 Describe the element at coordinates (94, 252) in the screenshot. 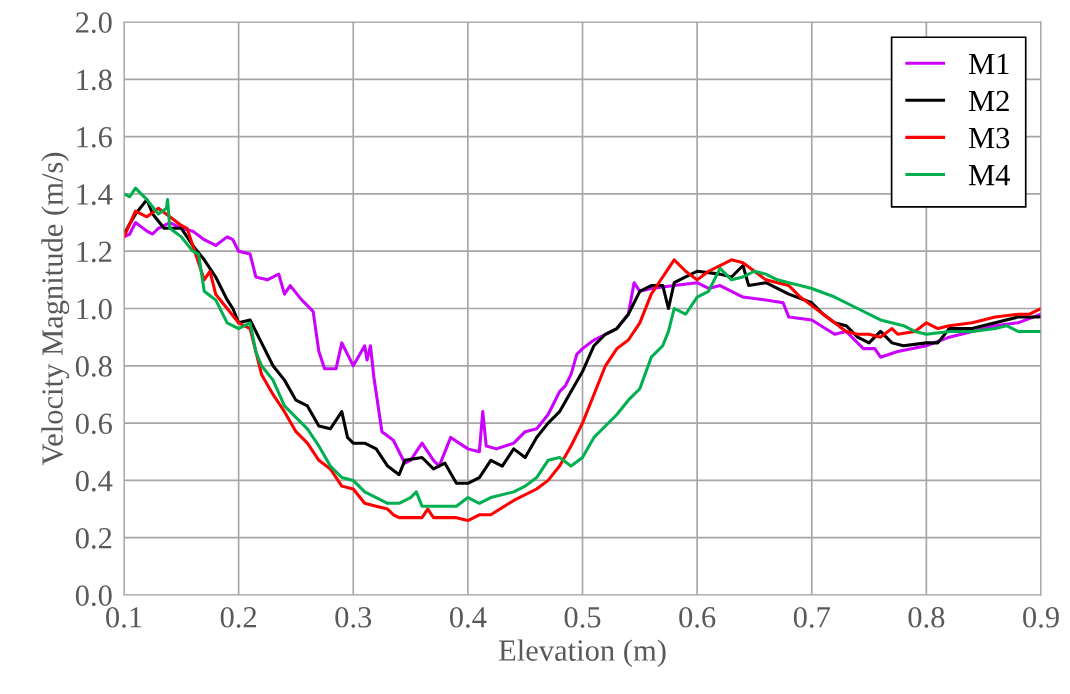

I see `y-tick-label: 1.2` at that location.